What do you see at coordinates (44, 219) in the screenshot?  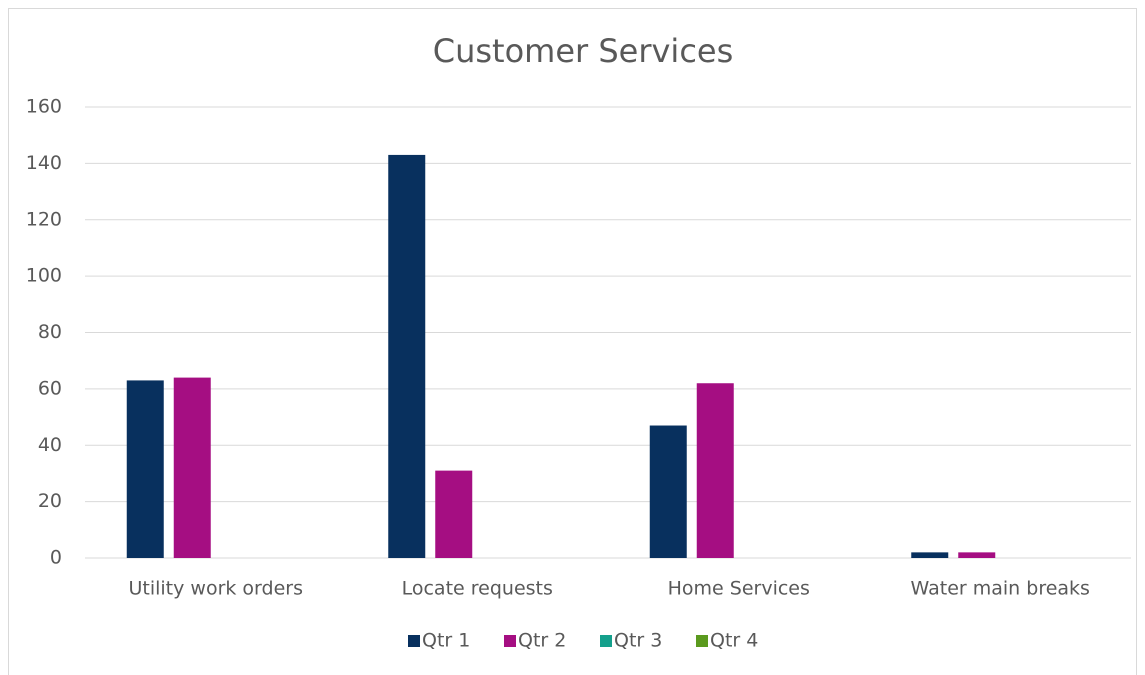 I see `y-tick-label: 120` at bounding box center [44, 219].